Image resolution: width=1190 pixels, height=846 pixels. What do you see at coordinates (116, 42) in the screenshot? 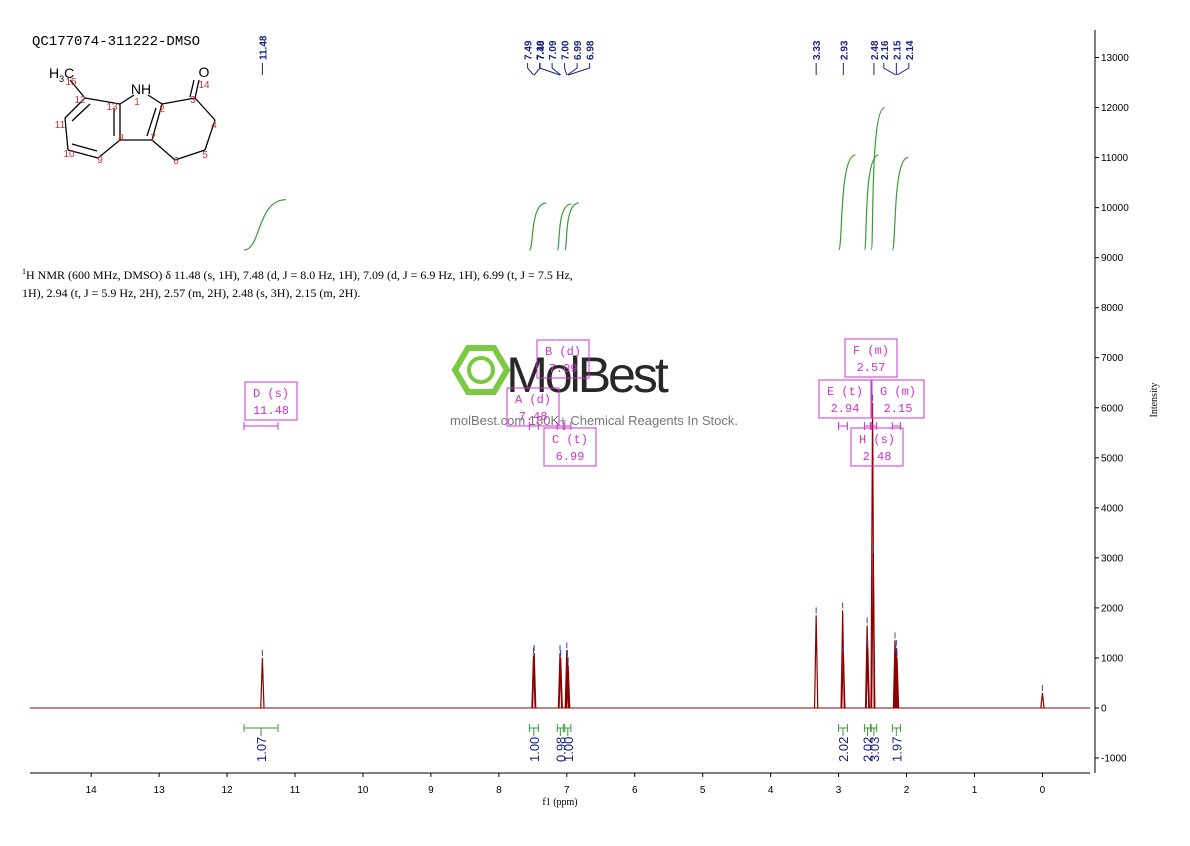
I see `chart-title: QC177074-311222-DMSO` at bounding box center [116, 42].